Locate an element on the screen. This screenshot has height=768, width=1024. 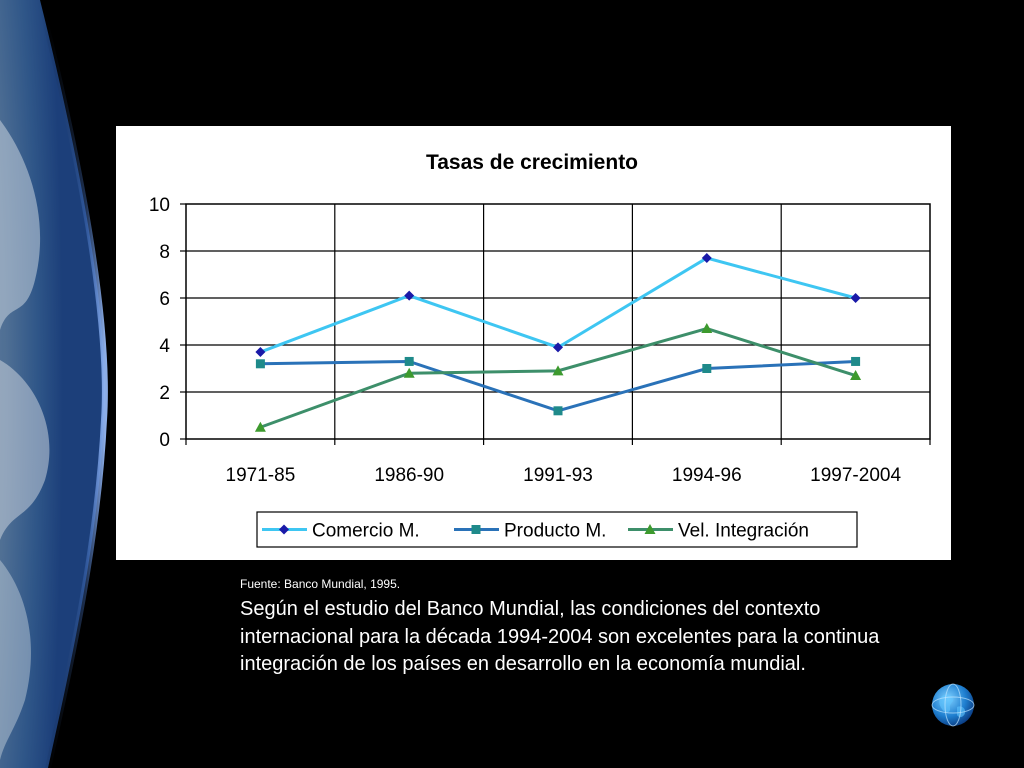
y-tick-label: 6 is located at coordinates (164, 299).